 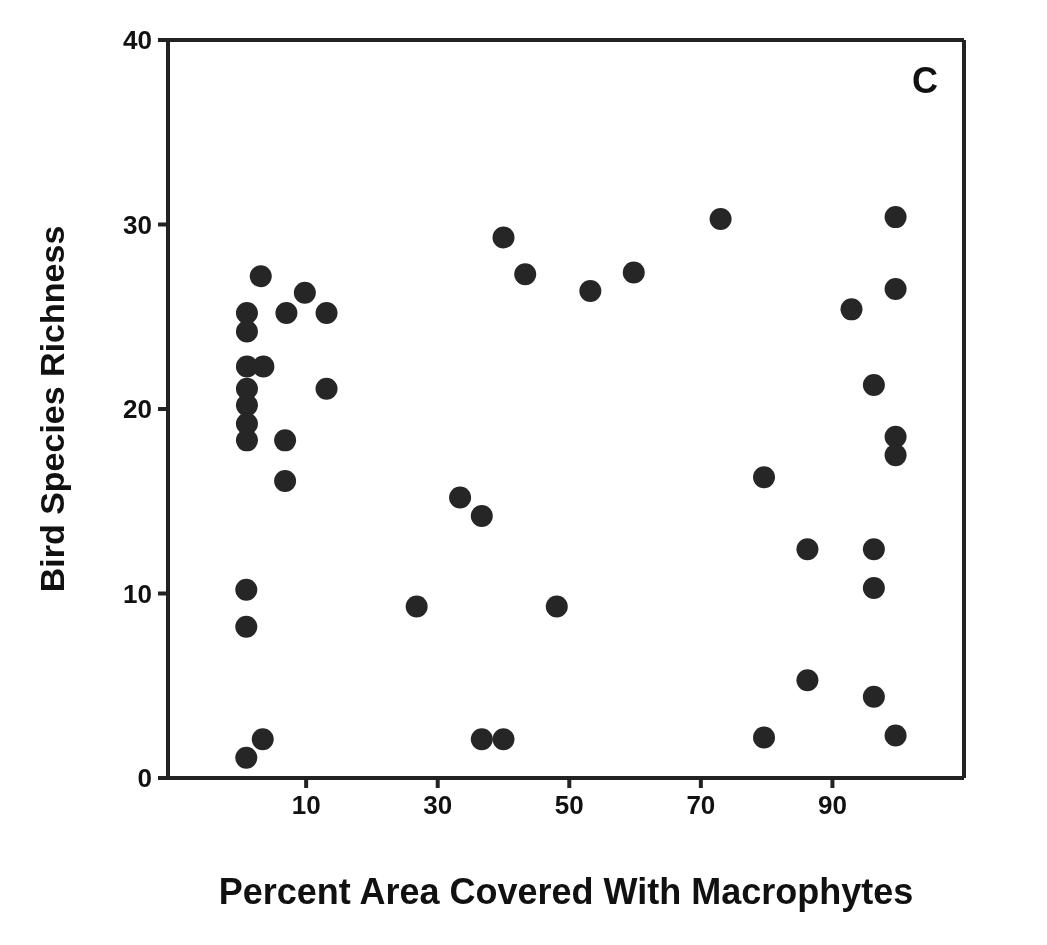 What do you see at coordinates (832, 805) in the screenshot?
I see `x-tick-label: 90` at bounding box center [832, 805].